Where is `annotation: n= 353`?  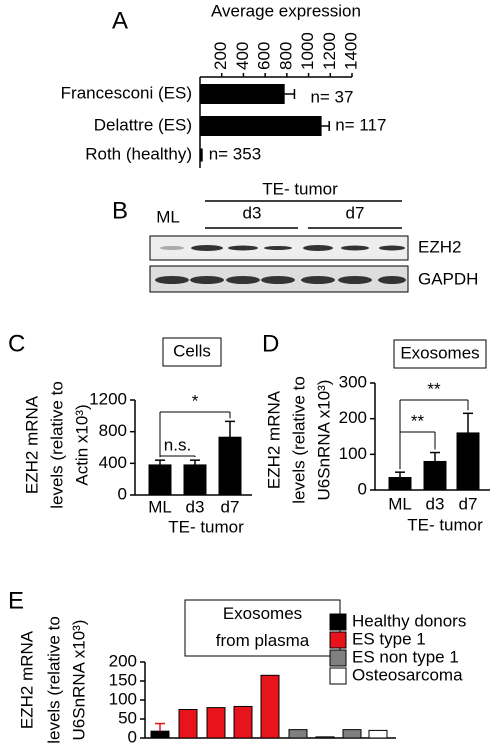 annotation: n= 353 is located at coordinates (235, 153).